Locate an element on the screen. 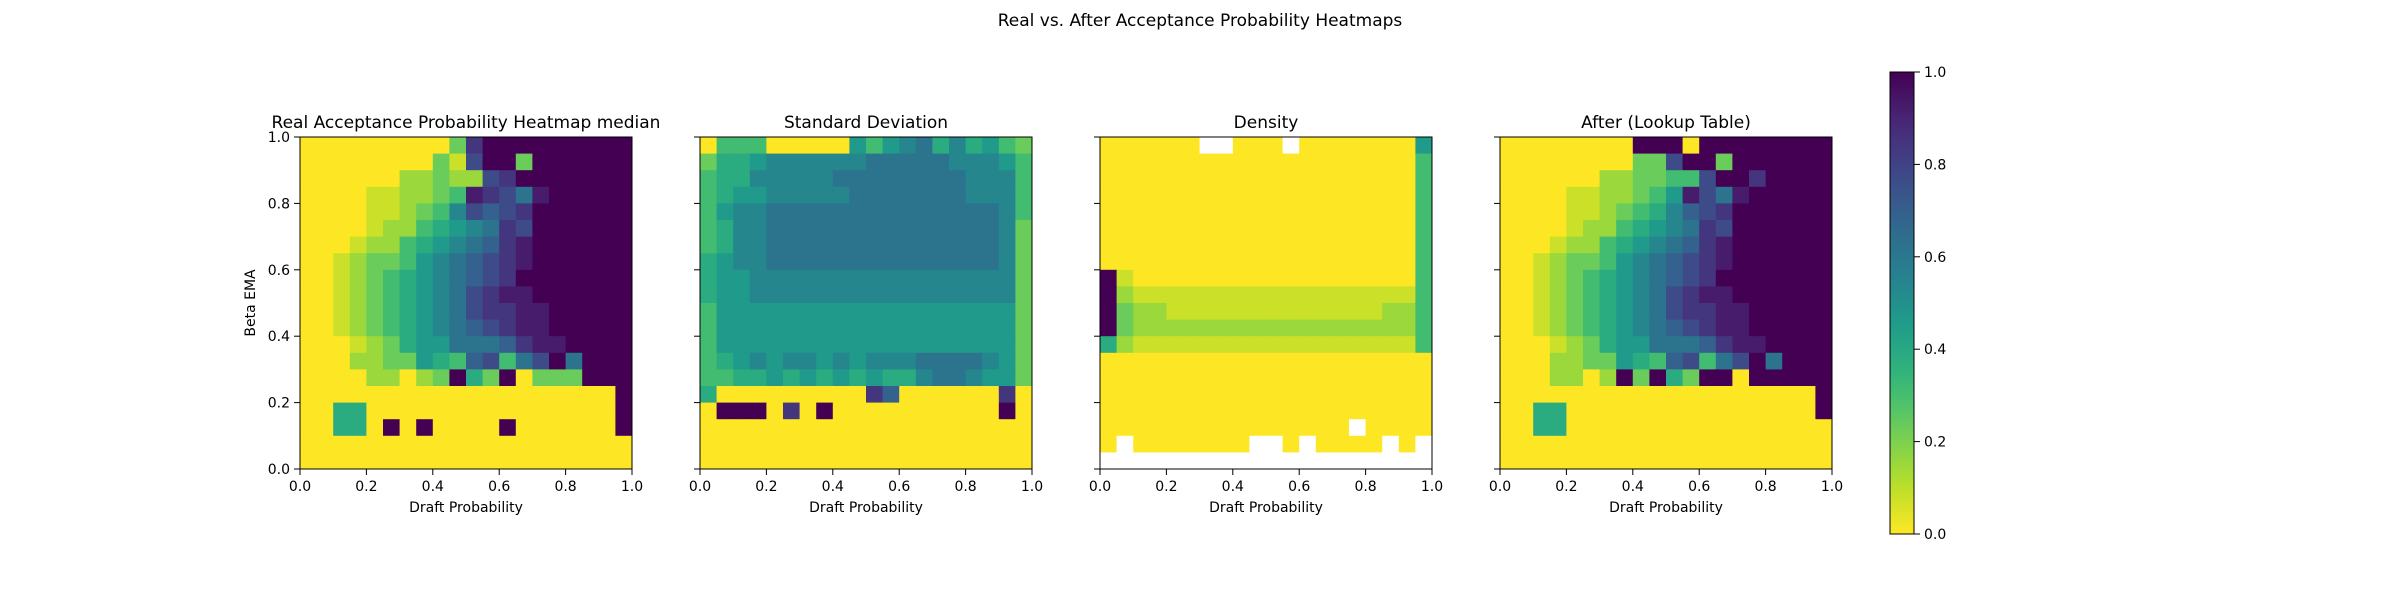 The height and width of the screenshot is (600, 2400). x-tick-label: 1.0 is located at coordinates (1832, 487).